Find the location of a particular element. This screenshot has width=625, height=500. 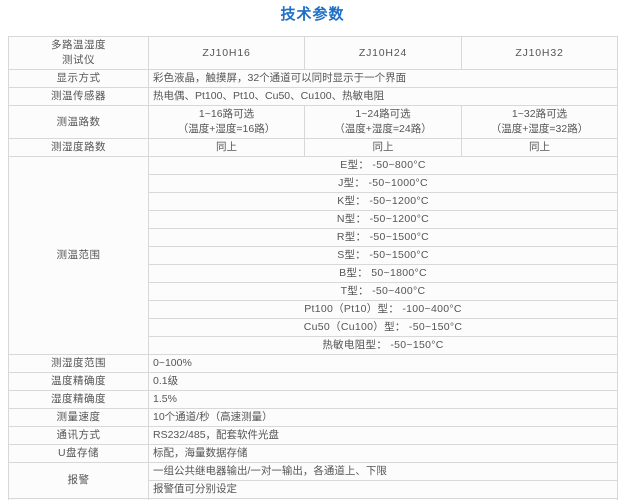

table-row-usb-storage: U盘存储 标配，海量数据存储 is located at coordinates (313, 453).